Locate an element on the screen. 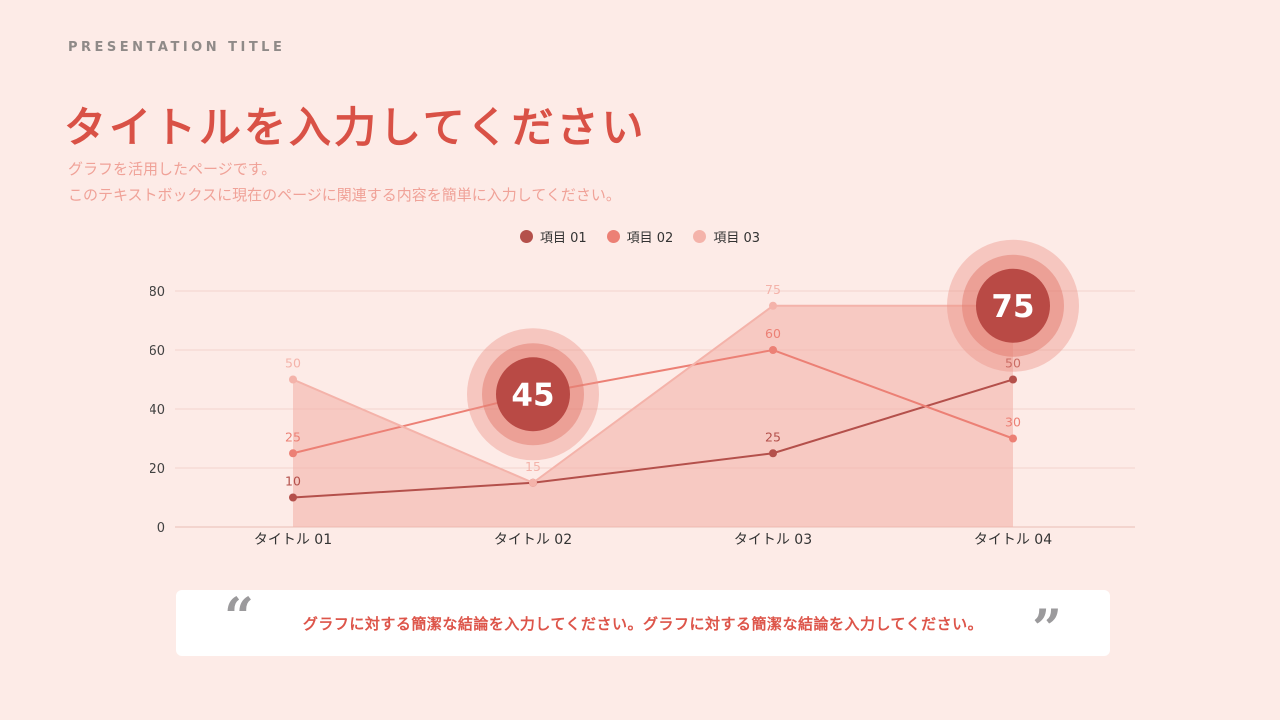  highlight-value: 75 is located at coordinates (1012, 307).